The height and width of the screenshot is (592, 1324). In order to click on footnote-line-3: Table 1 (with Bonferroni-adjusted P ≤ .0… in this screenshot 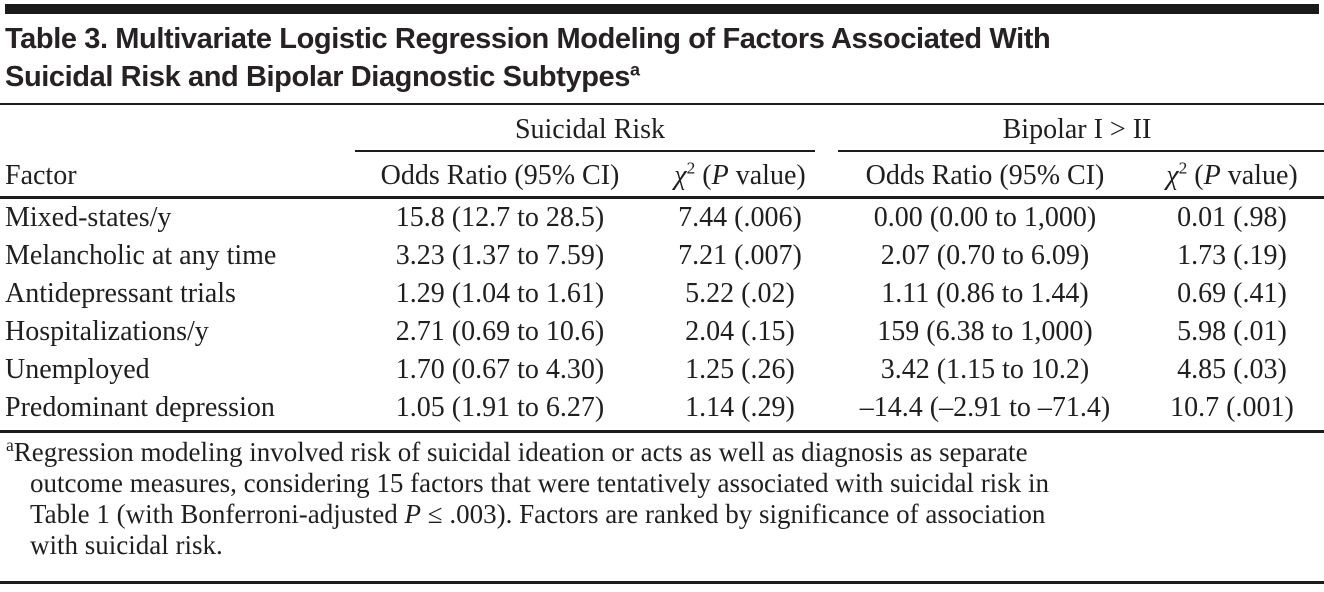, I will do `click(538, 514)`.